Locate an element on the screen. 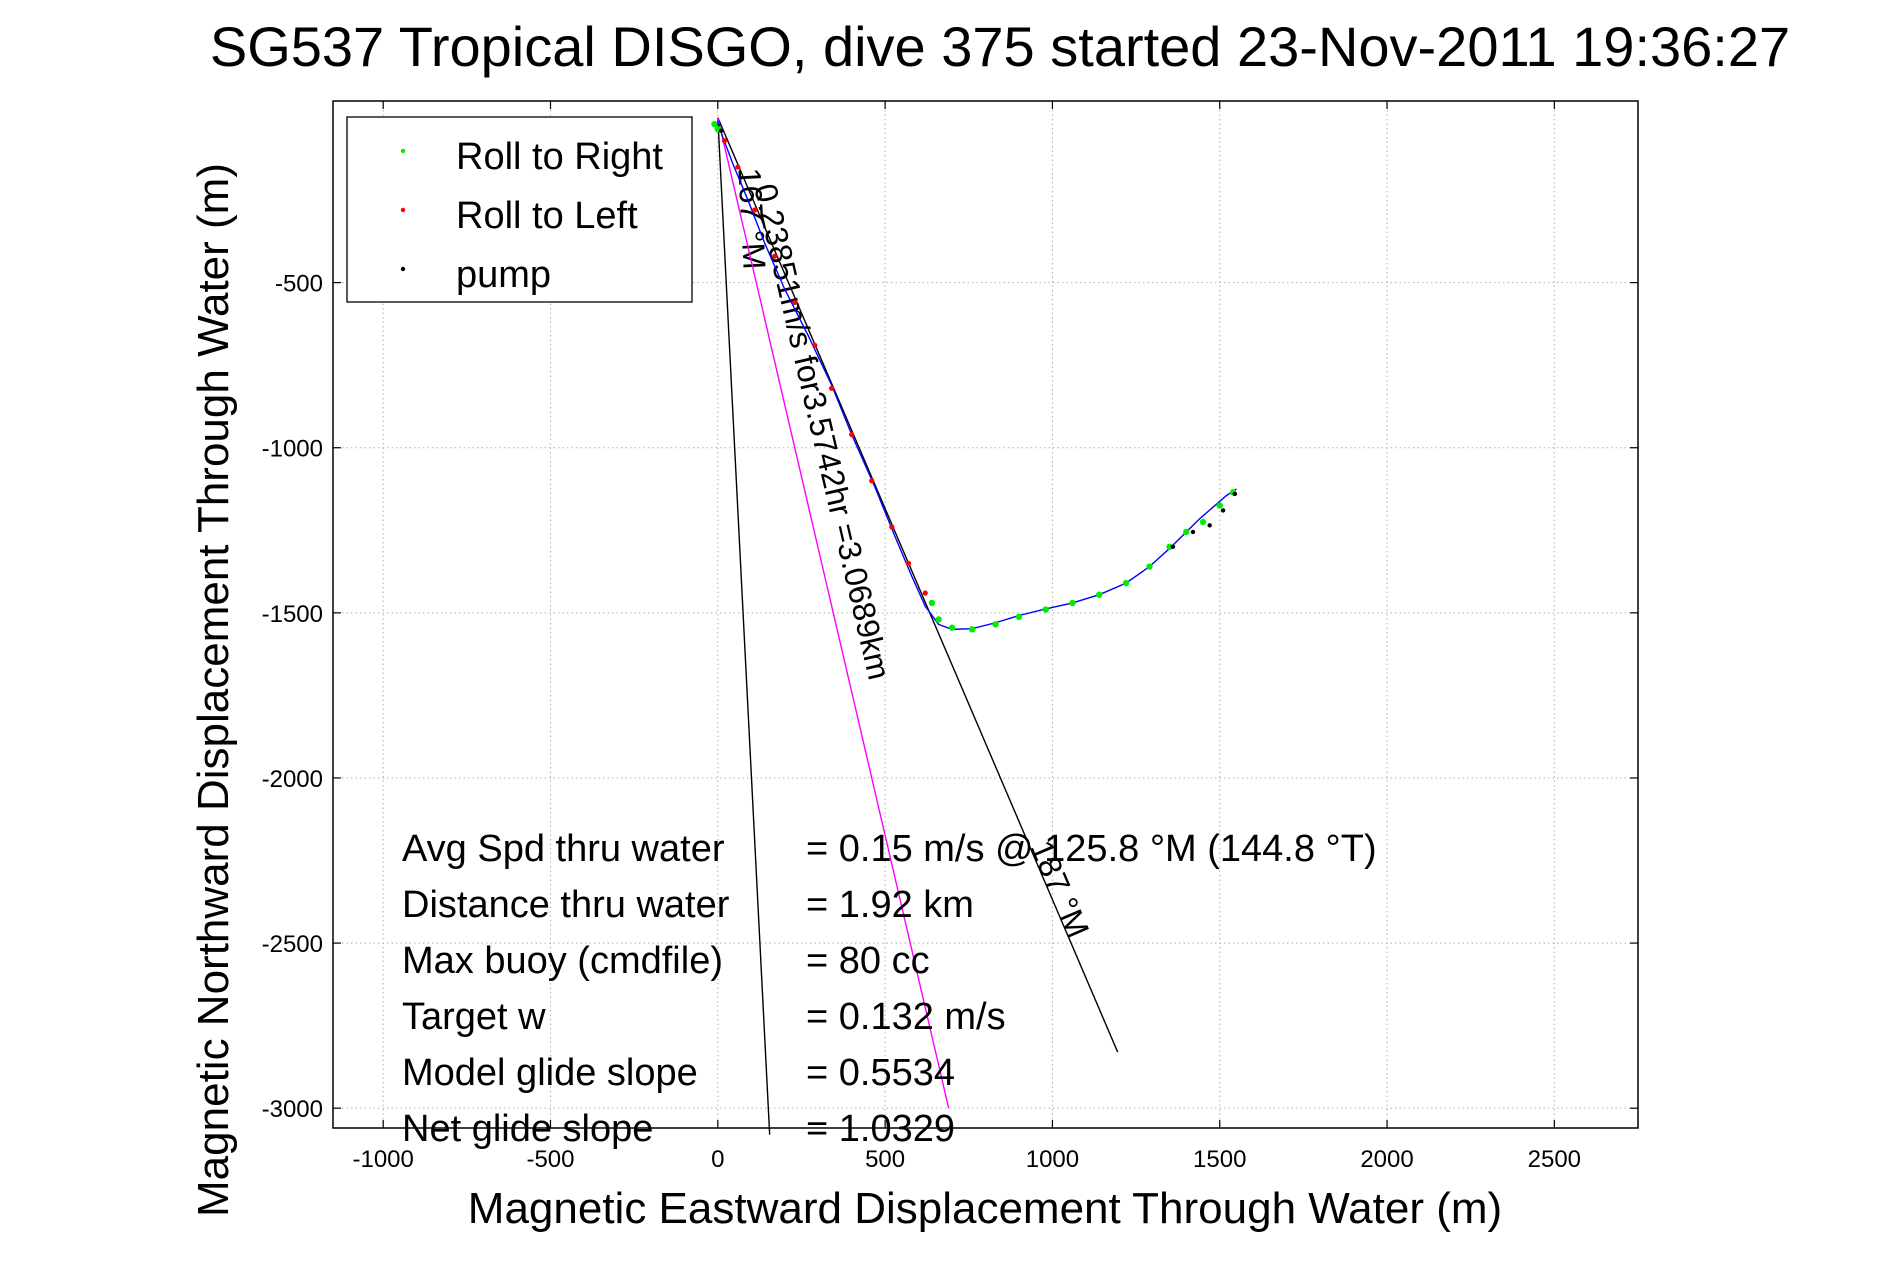  x-tick-label: 500 is located at coordinates (885, 1159).